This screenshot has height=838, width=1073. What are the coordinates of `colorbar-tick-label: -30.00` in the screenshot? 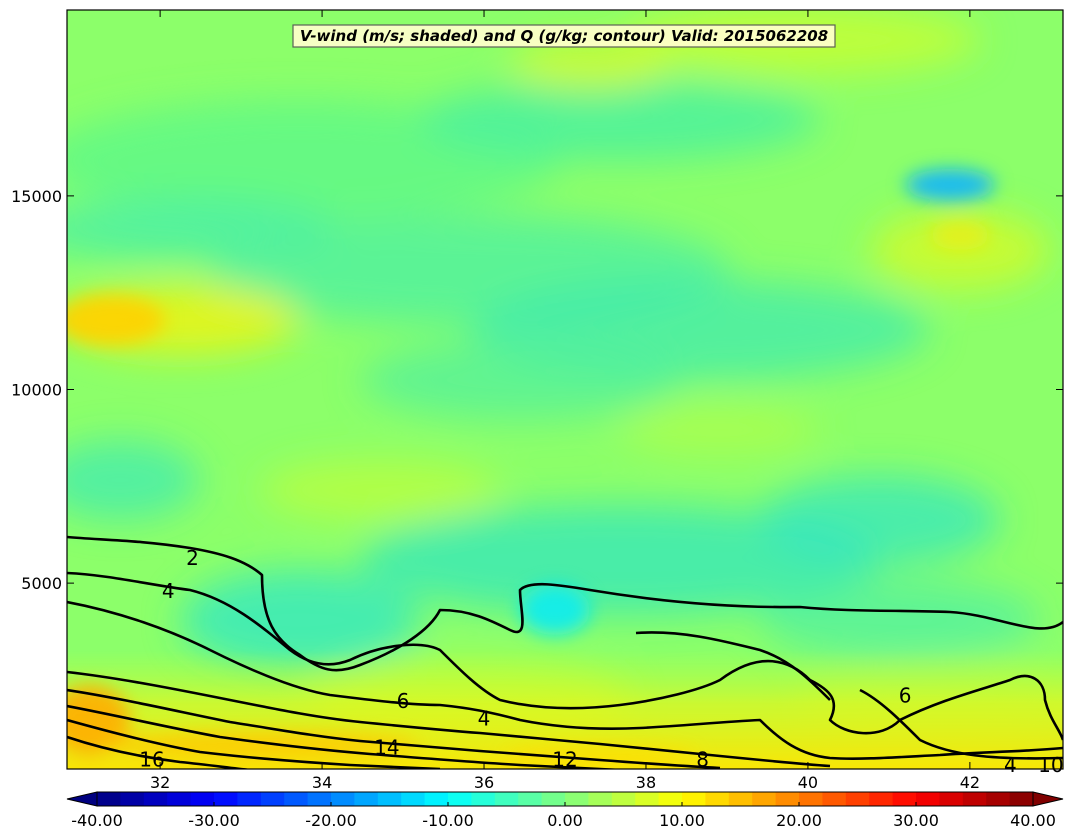 It's located at (214, 820).